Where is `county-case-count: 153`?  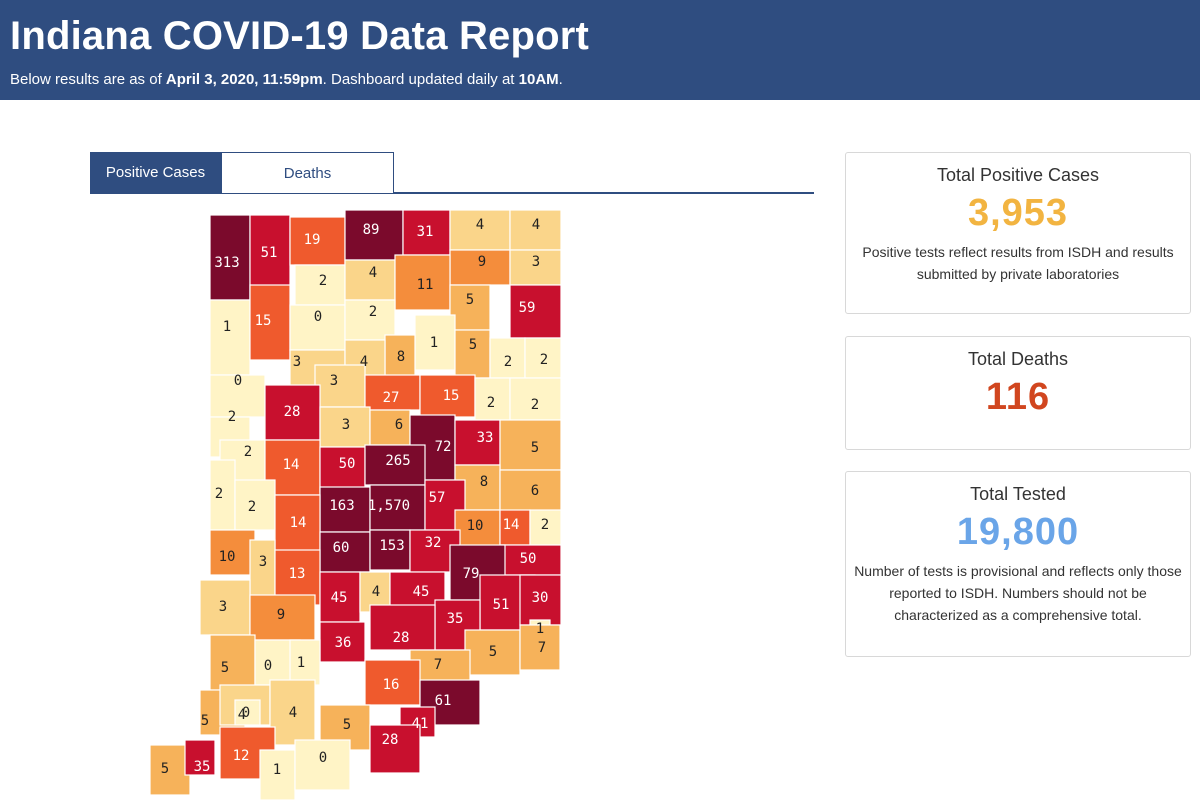 county-case-count: 153 is located at coordinates (391, 546).